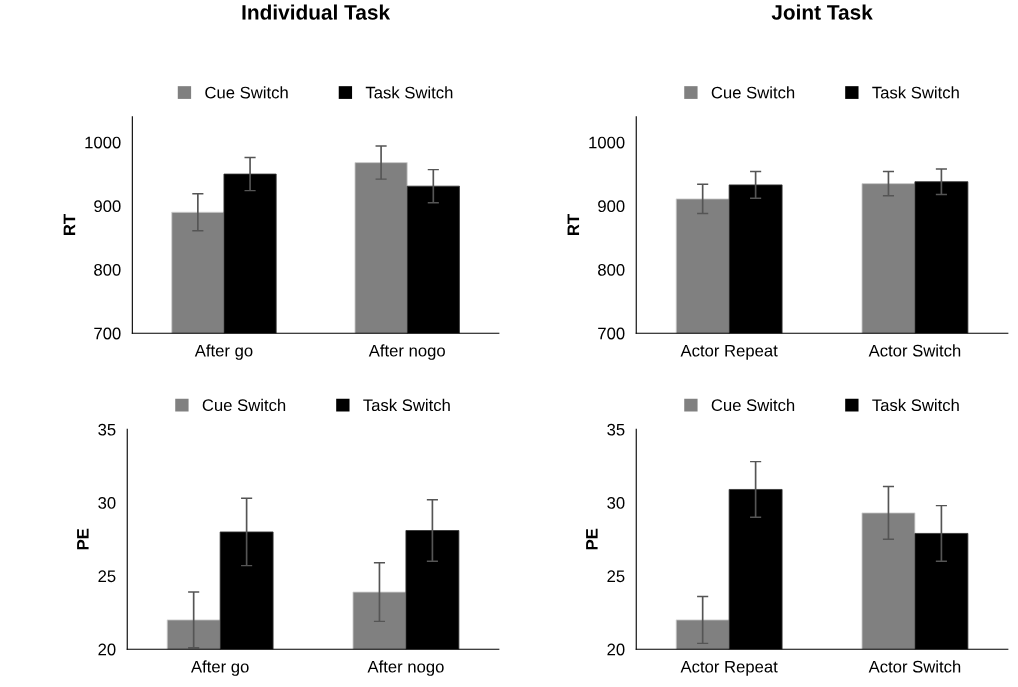 Image resolution: width=1018 pixels, height=687 pixels. Describe the element at coordinates (316, 12) in the screenshot. I see `chart-title: Individual Task` at that location.